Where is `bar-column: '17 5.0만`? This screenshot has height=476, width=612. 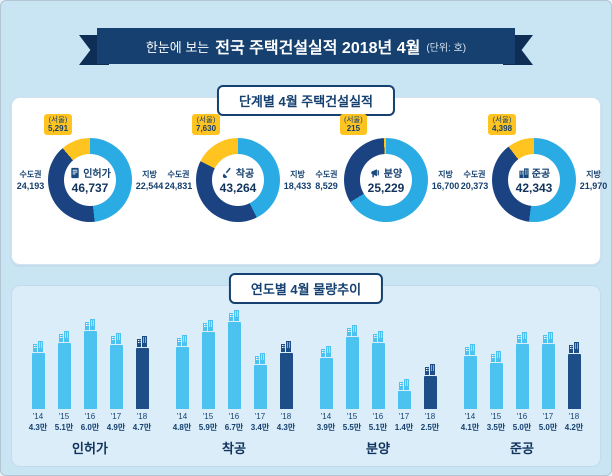 bar-column: '17 5.0만 is located at coordinates (548, 370).